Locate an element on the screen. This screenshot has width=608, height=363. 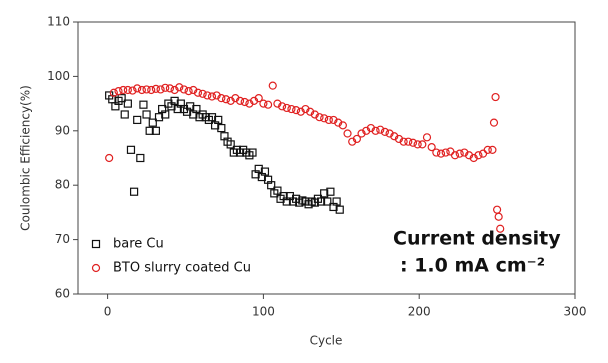
y-tick-label: 80 is located at coordinates (62, 185).